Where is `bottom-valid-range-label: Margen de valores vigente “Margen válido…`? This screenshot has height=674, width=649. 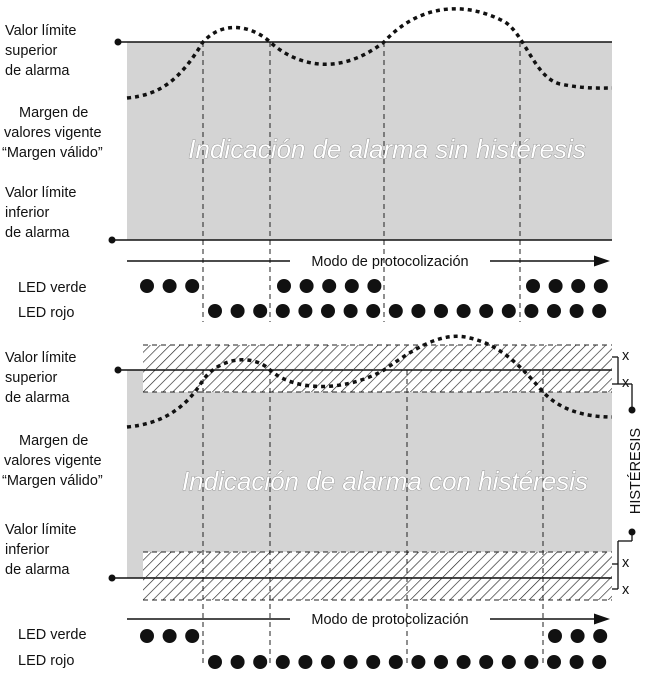
bottom-valid-range-label: Margen de valores vigente “Margen válido… is located at coordinates (54, 461).